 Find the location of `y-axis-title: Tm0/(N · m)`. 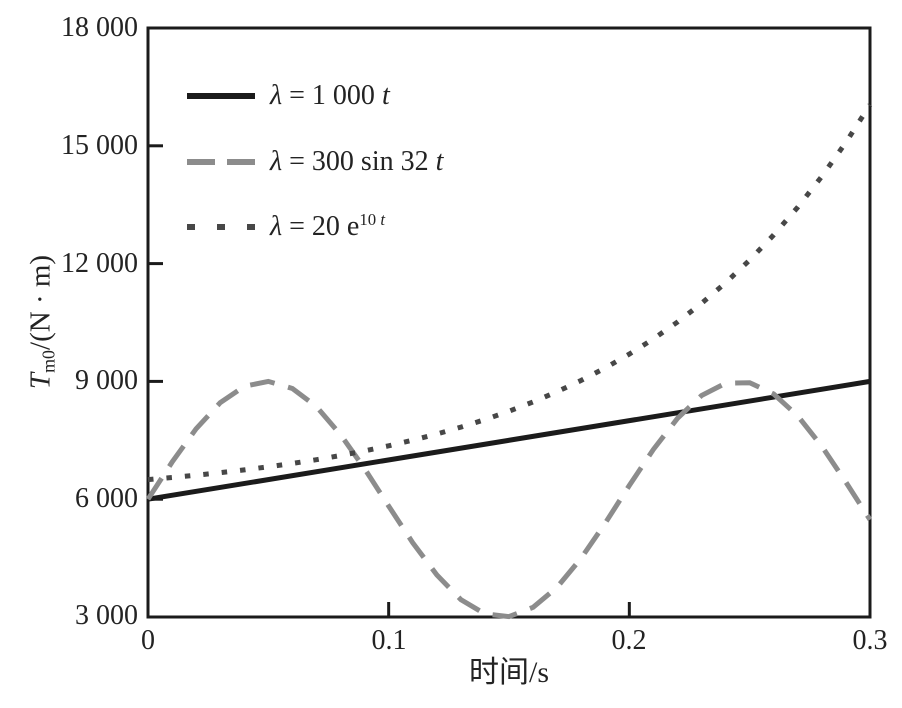

y-axis-title: Tm0/(N · m) is located at coordinates (41, 322).